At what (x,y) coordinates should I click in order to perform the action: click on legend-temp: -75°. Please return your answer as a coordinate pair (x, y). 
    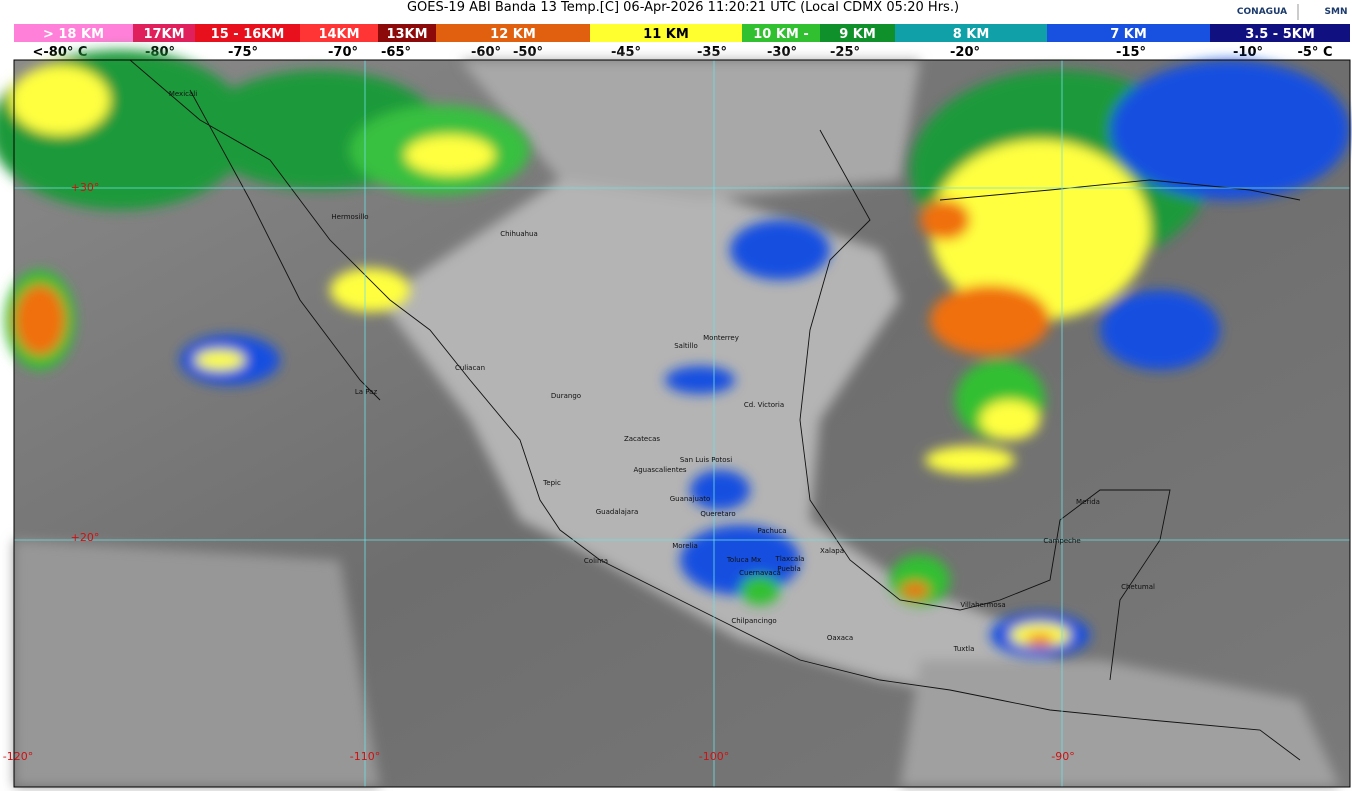
    Looking at the image, I should click on (243, 52).